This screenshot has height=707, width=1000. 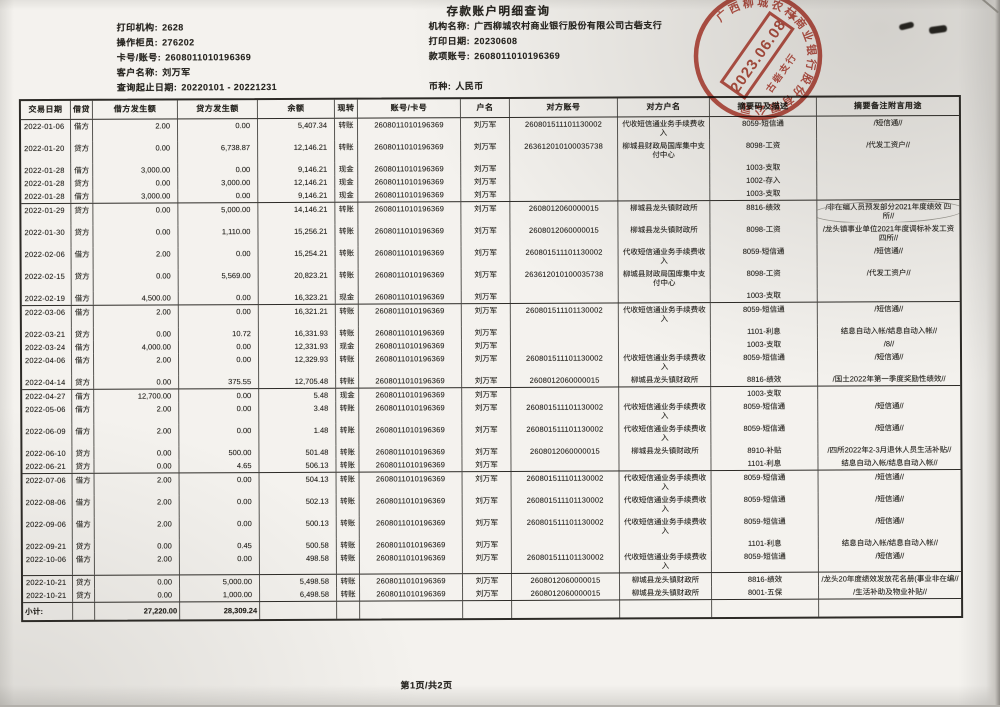 What do you see at coordinates (347, 195) in the screenshot?
I see `cell-method: 现金` at bounding box center [347, 195].